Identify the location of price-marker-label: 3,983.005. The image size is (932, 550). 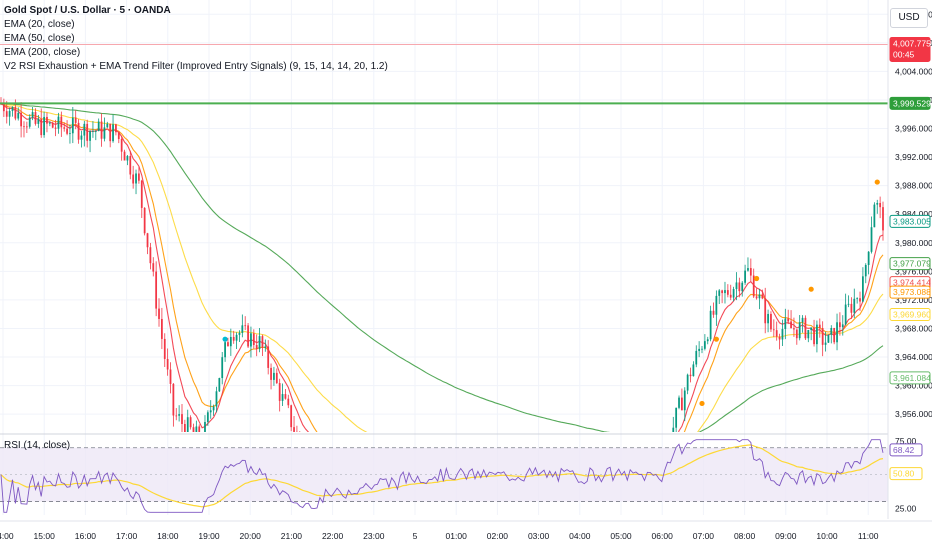
(912, 221).